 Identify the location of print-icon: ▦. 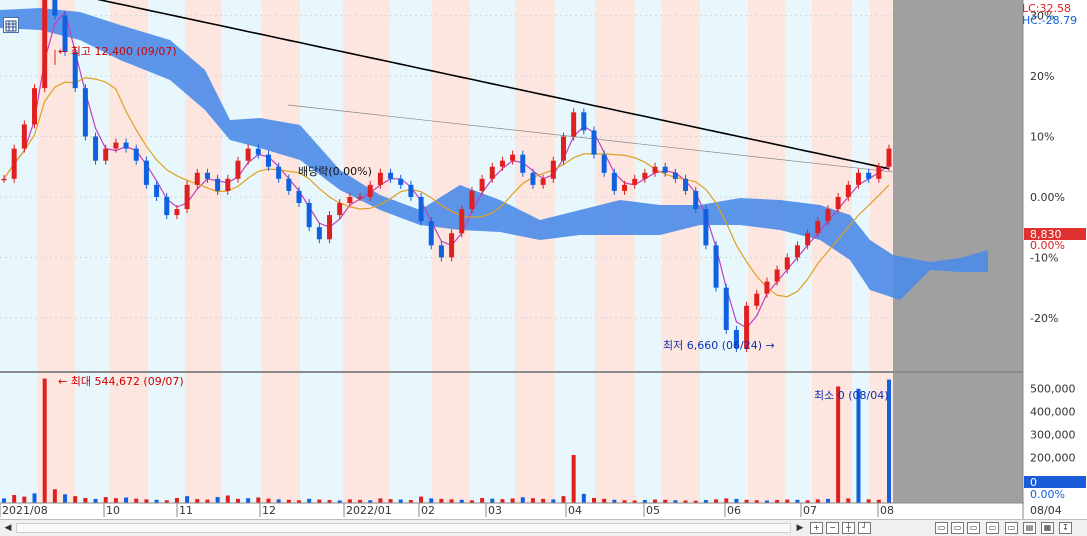
(1047, 528).